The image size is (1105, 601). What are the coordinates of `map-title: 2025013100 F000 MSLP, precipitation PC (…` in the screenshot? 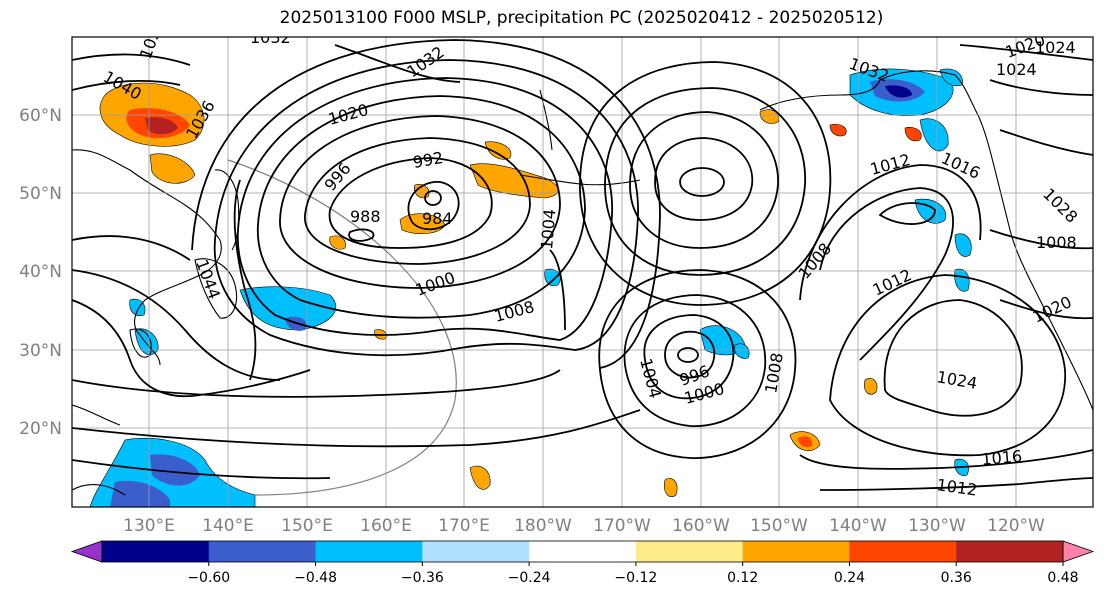 It's located at (581, 18).